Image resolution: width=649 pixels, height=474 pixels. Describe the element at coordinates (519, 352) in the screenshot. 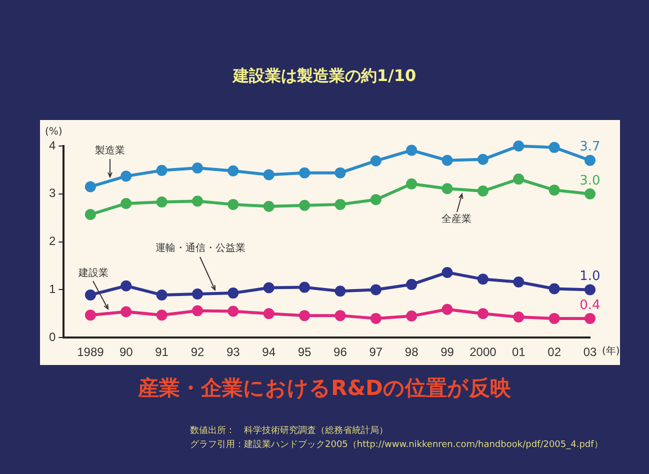

I see `x-tick-label: 01` at that location.